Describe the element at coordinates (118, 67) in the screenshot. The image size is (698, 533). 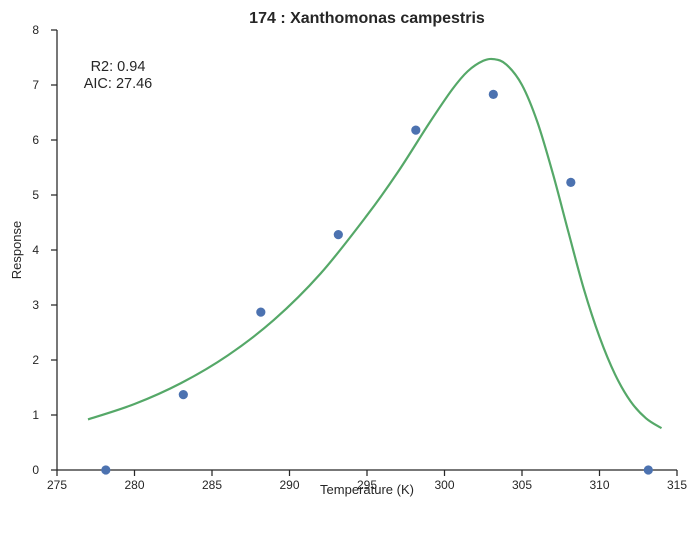
I see `r2-annotation: R2: 0.94` at that location.